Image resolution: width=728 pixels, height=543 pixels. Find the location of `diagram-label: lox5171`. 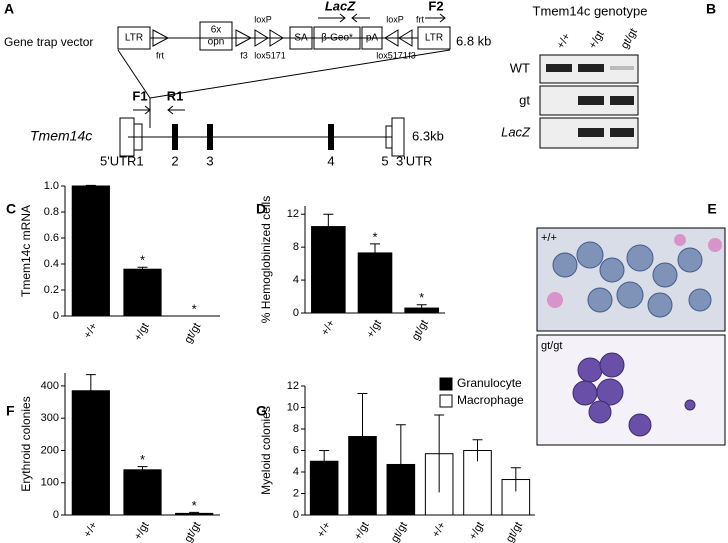

diagram-label: lox5171 is located at coordinates (270, 55).